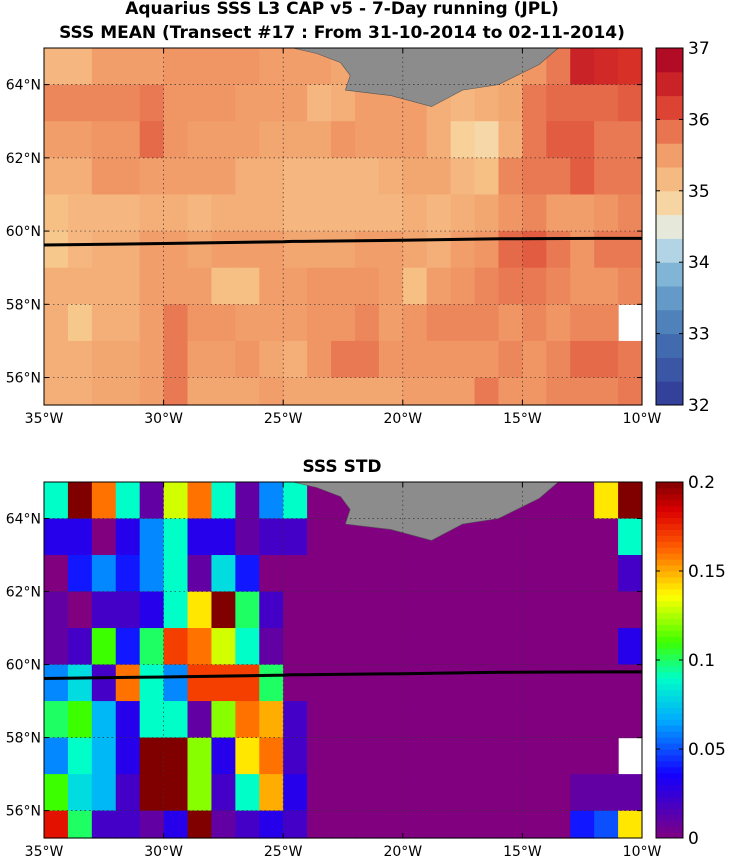  Describe the element at coordinates (23, 812) in the screenshot. I see `y-tick-label: 56°N` at that location.